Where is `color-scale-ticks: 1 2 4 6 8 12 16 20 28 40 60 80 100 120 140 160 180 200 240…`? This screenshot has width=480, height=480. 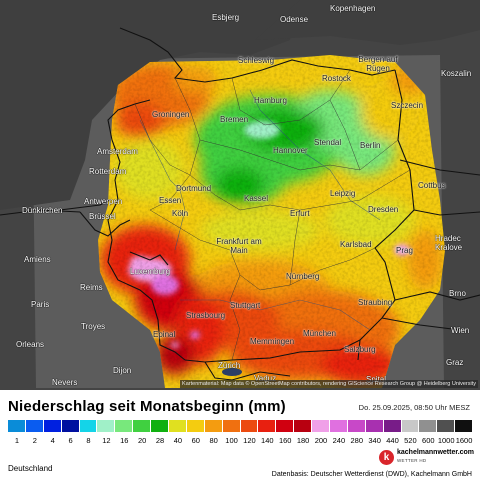 color-scale-ticks: 1 2 4 6 8 12 16 20 28 40 60 80 100 120 140 160 180 200 240… is located at coordinates (240, 441).